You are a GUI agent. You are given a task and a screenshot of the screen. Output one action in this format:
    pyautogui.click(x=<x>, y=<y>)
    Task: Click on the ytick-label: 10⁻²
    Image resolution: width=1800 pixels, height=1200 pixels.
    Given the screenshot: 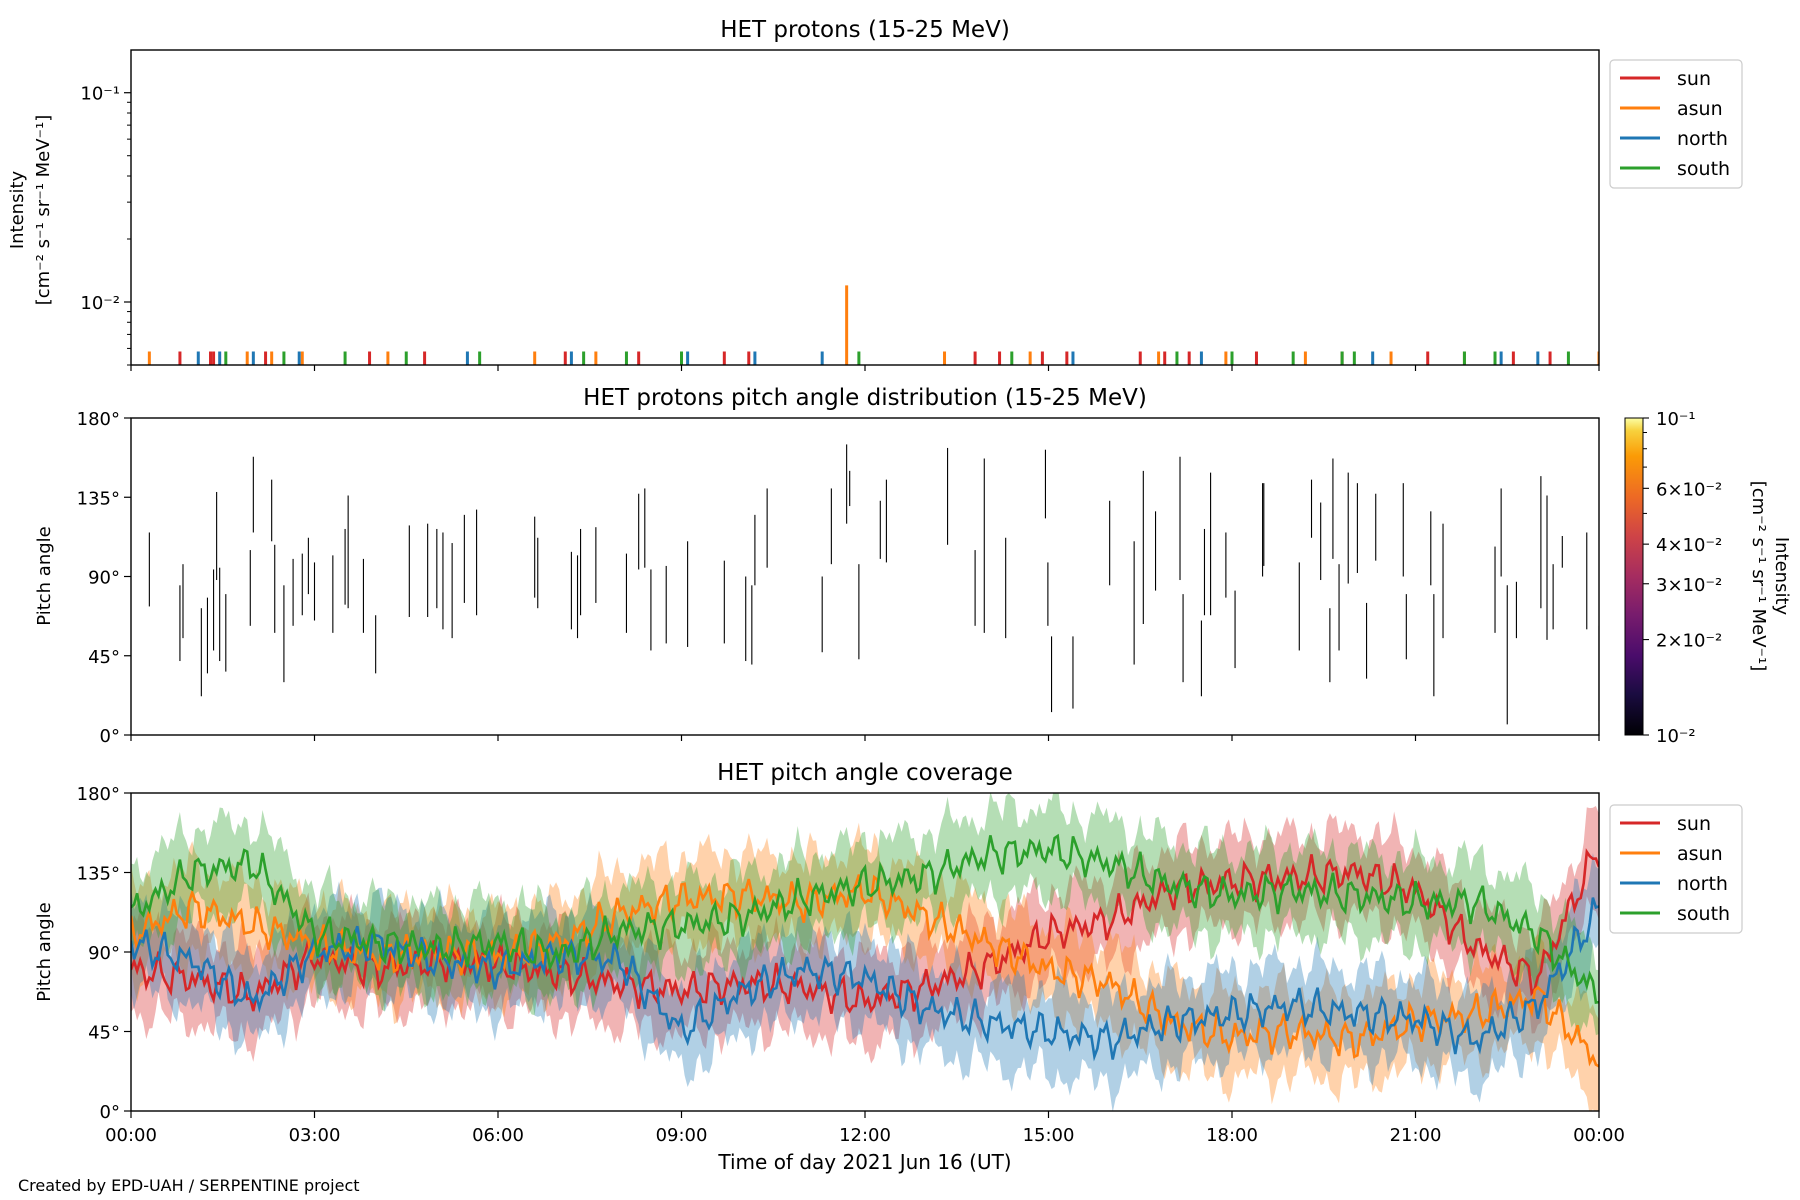 What is the action you would take?
    pyautogui.click(x=100, y=303)
    